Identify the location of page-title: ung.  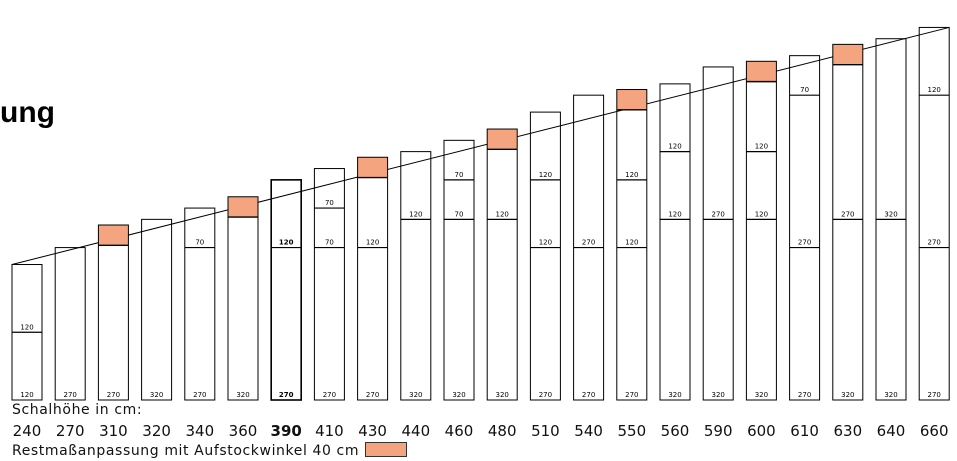
(27, 112).